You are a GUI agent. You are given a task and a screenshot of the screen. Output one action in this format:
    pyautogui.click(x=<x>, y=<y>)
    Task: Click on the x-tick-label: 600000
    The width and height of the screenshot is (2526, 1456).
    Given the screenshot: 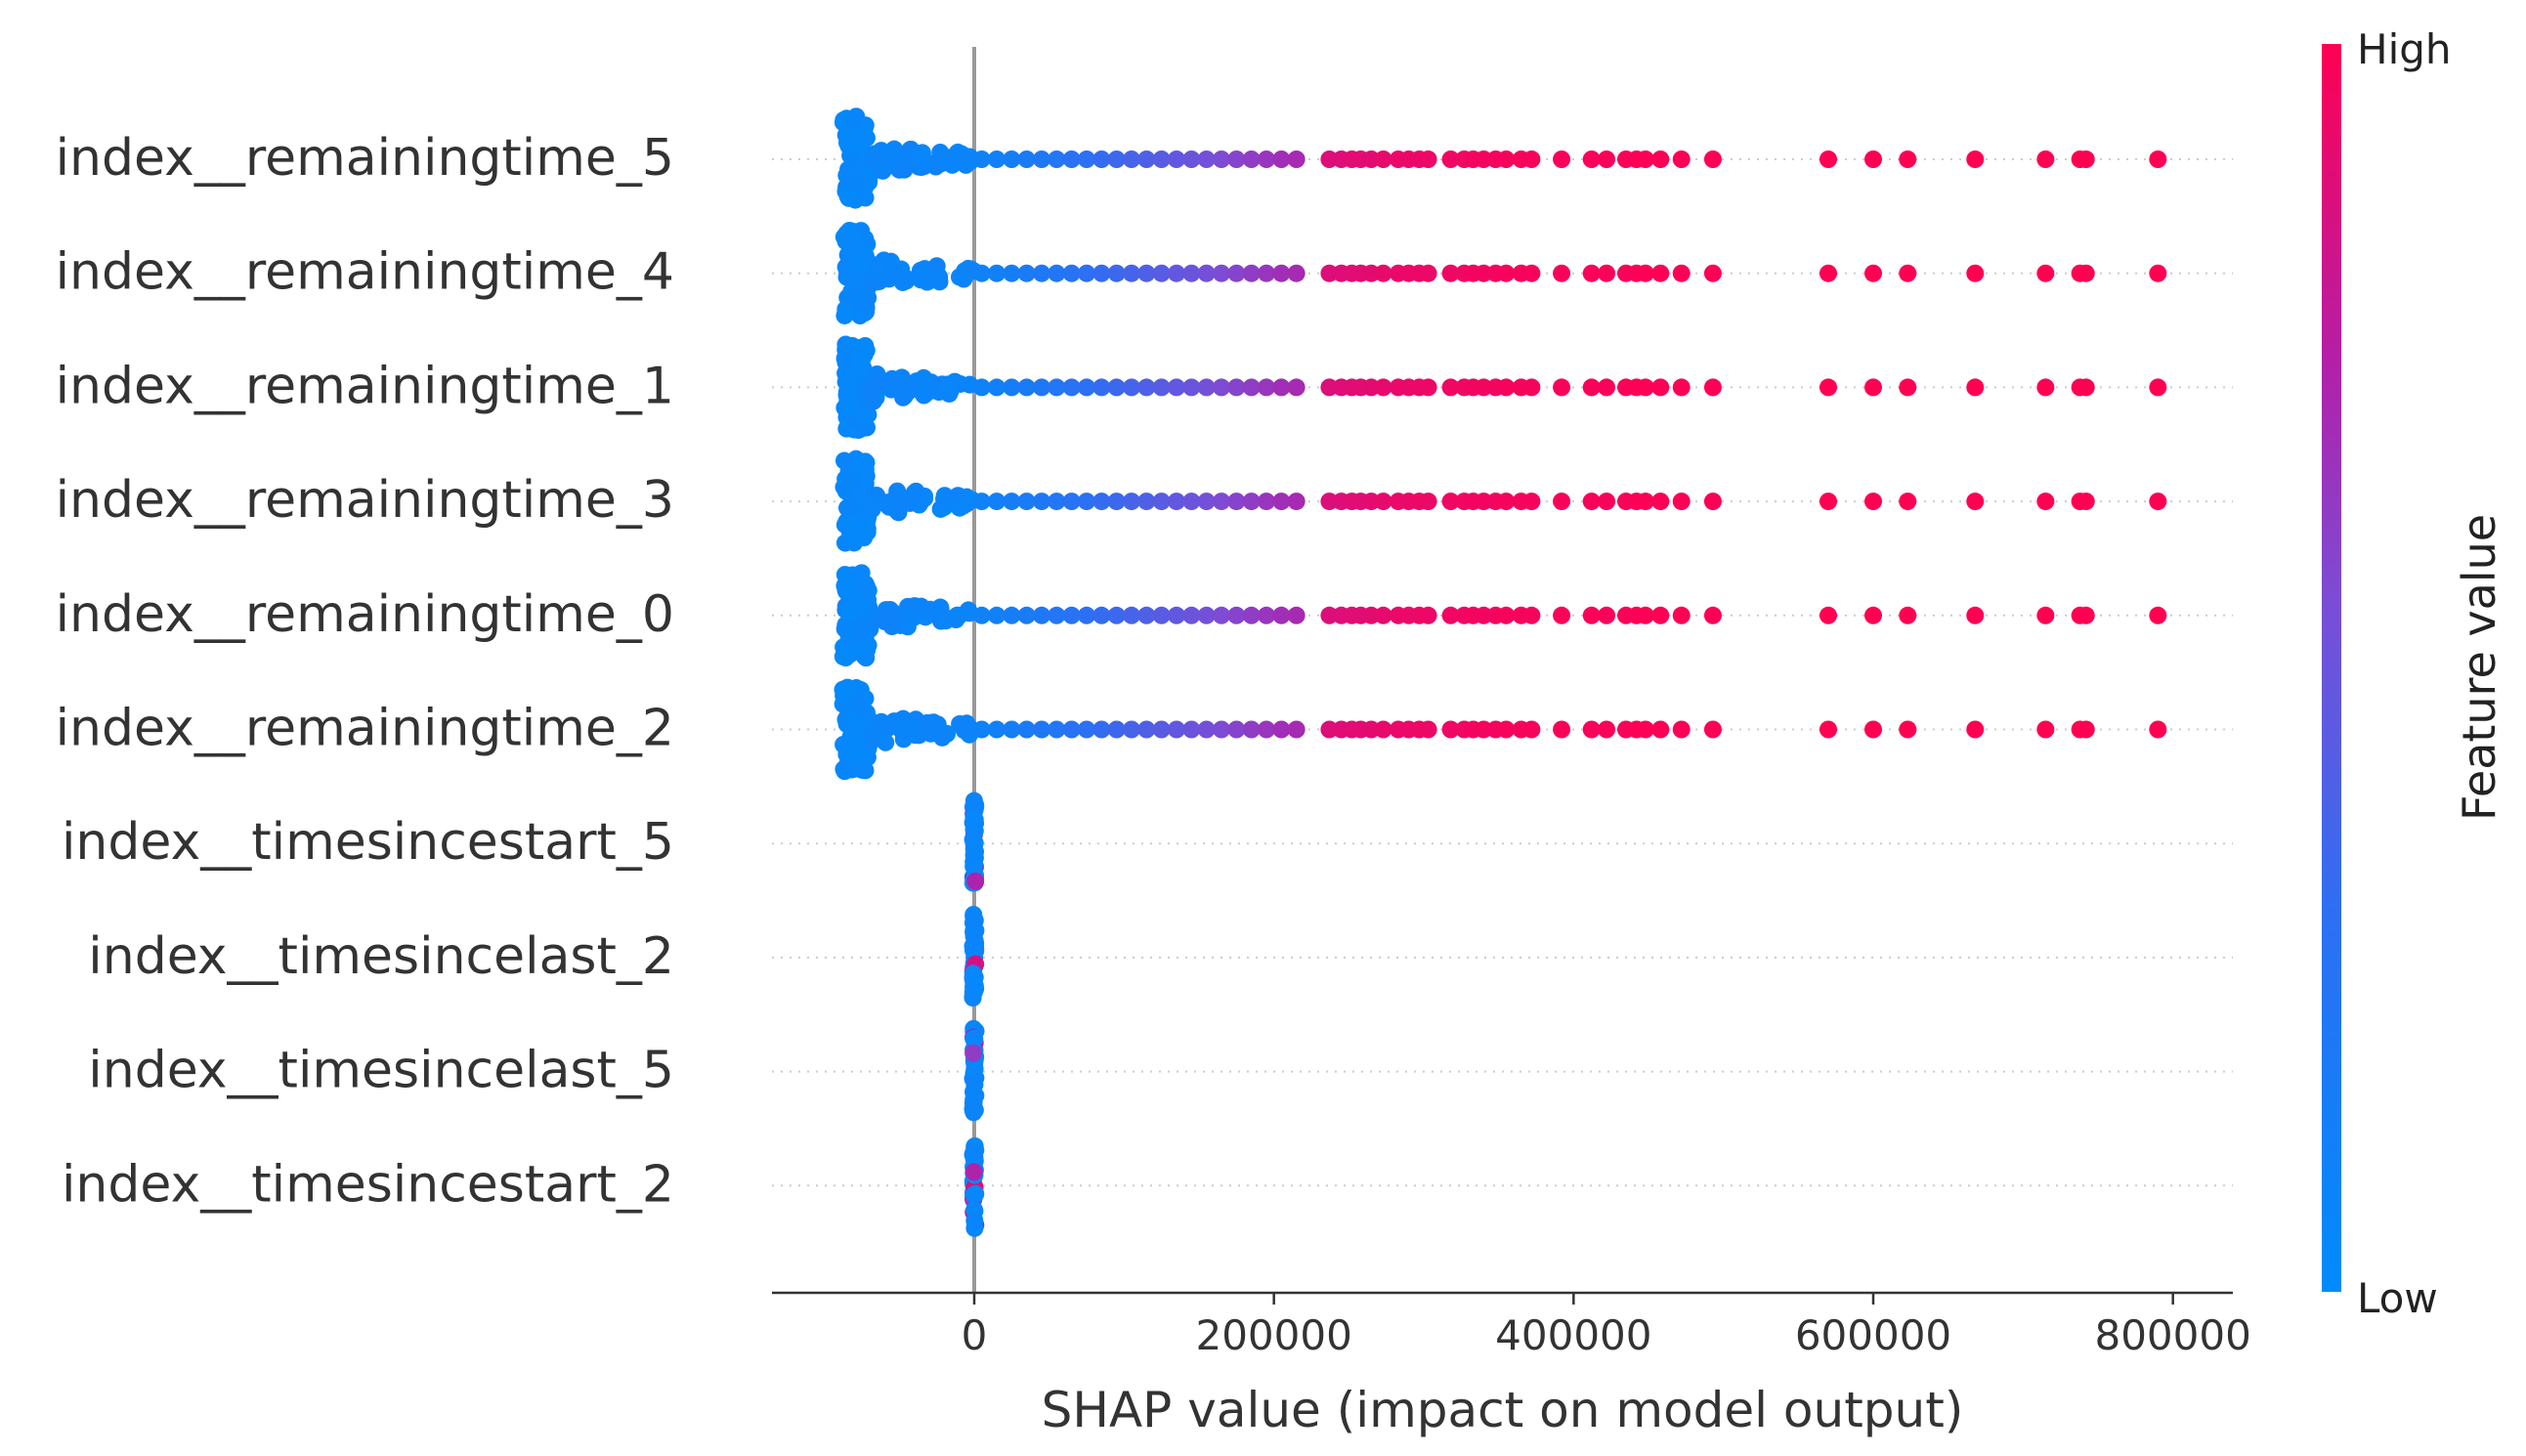 What is the action you would take?
    pyautogui.click(x=1873, y=1335)
    